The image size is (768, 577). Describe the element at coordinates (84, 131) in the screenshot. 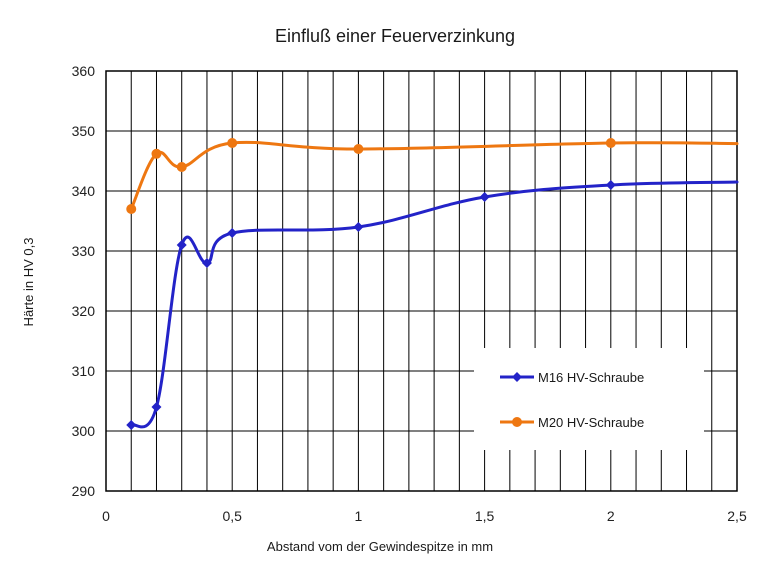

I see `y-tick-label: 350` at that location.